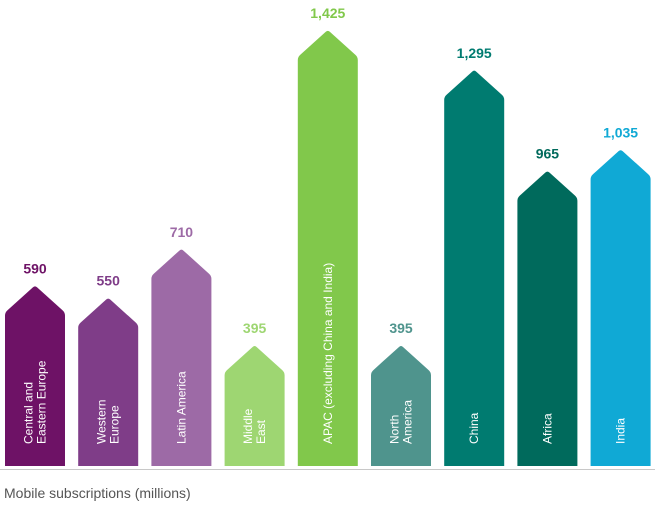 The width and height of the screenshot is (655, 510). What do you see at coordinates (327, 13) in the screenshot?
I see `data-label: 1,425` at bounding box center [327, 13].